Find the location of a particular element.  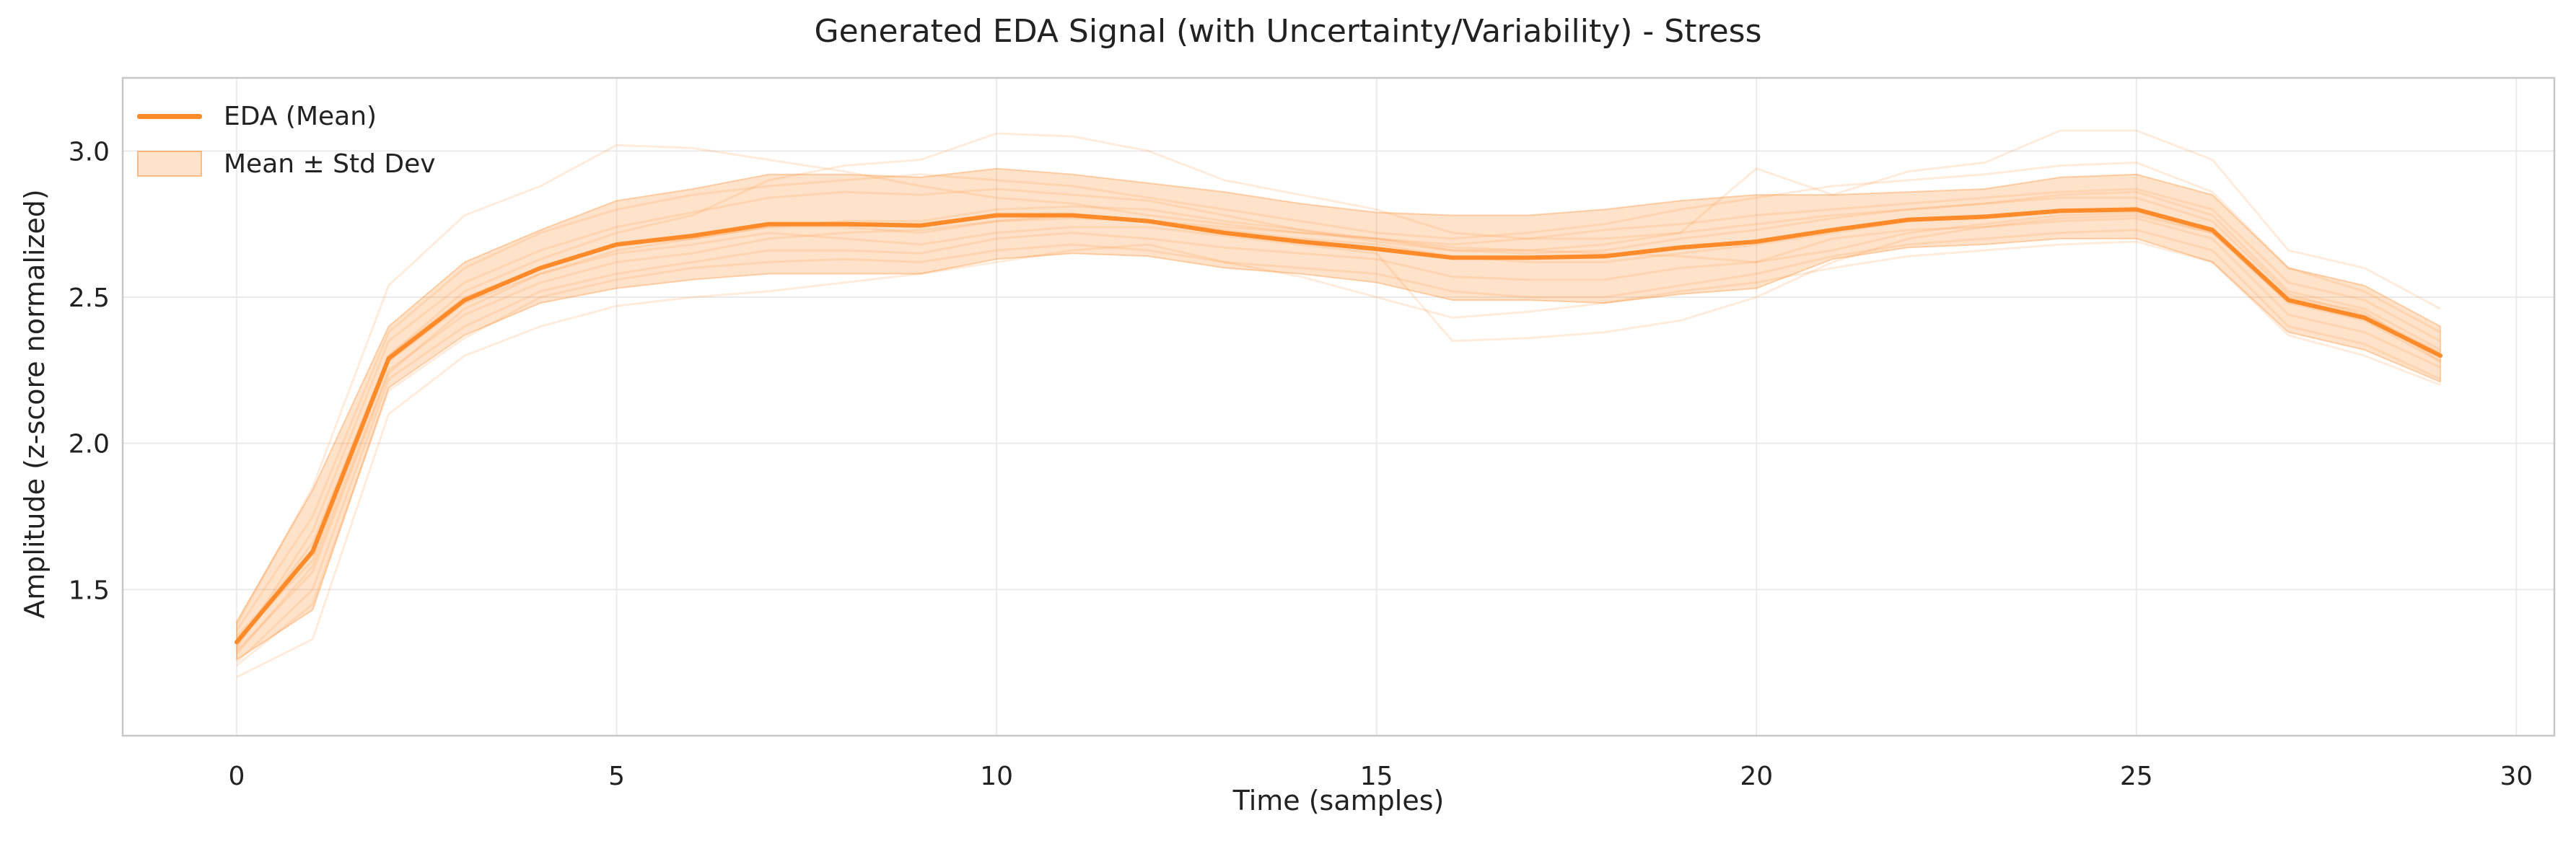

y-tick-label: 2.0 is located at coordinates (89, 444).